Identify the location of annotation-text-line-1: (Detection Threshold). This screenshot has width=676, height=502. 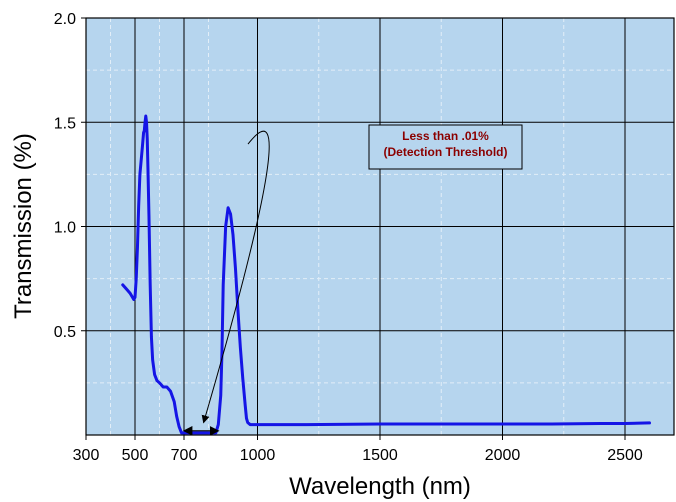
(445, 152).